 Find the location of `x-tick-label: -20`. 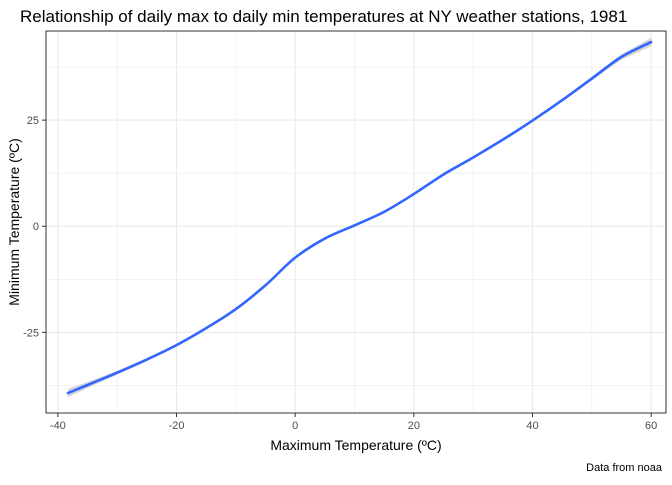

x-tick-label: -20 is located at coordinates (177, 426).